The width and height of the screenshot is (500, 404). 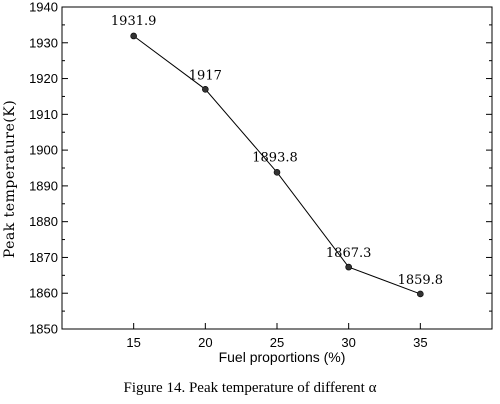 I want to click on y-axis-title: Peak temperature(K), so click(x=10, y=179).